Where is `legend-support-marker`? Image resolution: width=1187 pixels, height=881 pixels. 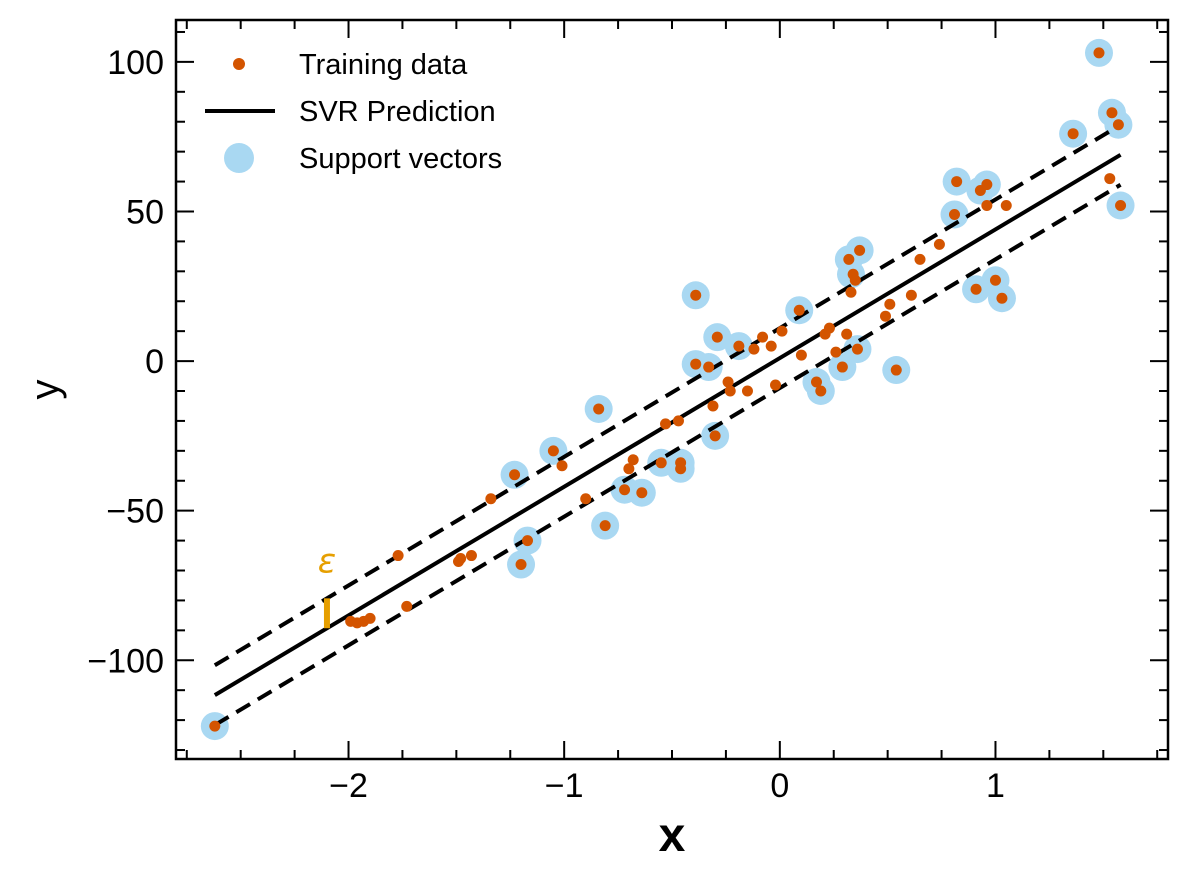
legend-support-marker is located at coordinates (239, 158).